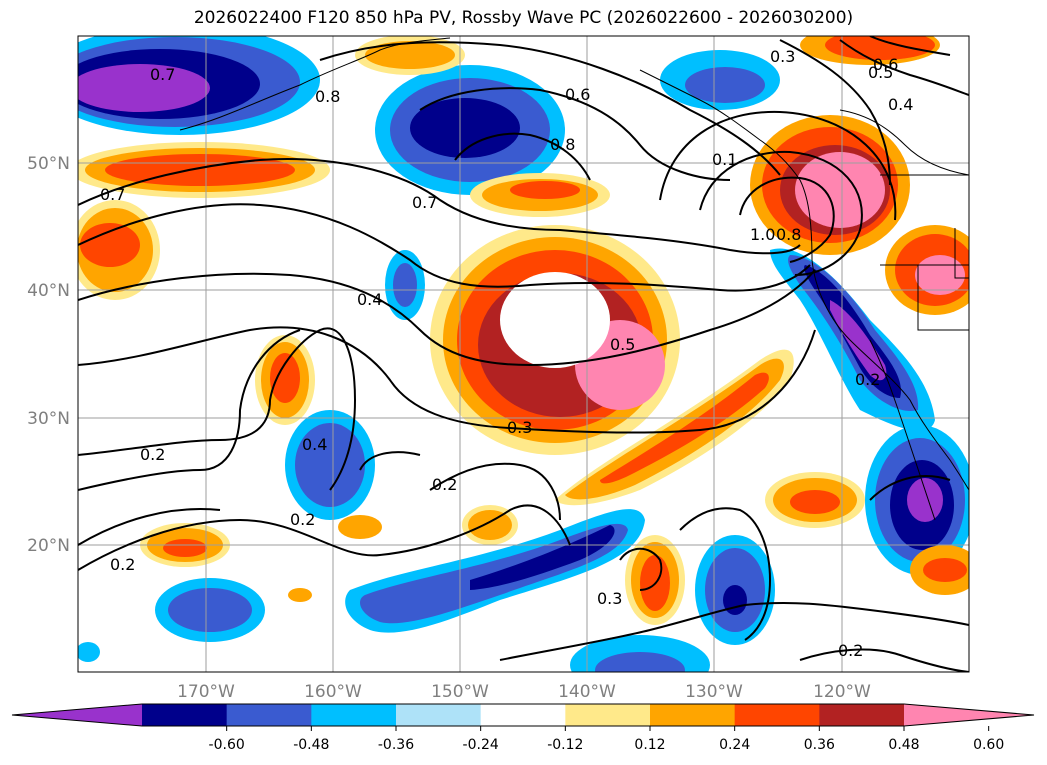 This screenshot has width=1047, height=765. I want to click on colorbar-tick-label: -0.60, so click(227, 745).